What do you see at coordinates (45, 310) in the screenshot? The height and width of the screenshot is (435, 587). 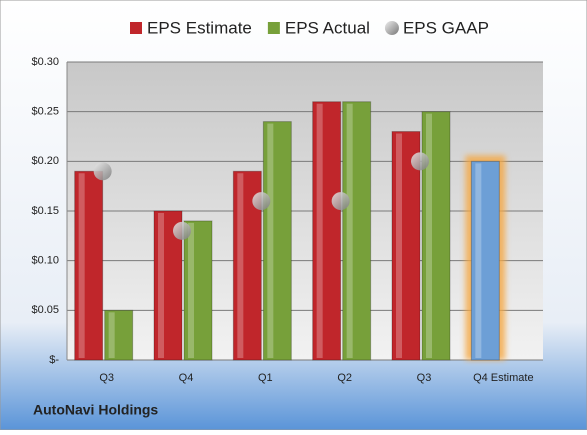 I see `y-tick-label: $0.05` at bounding box center [45, 310].